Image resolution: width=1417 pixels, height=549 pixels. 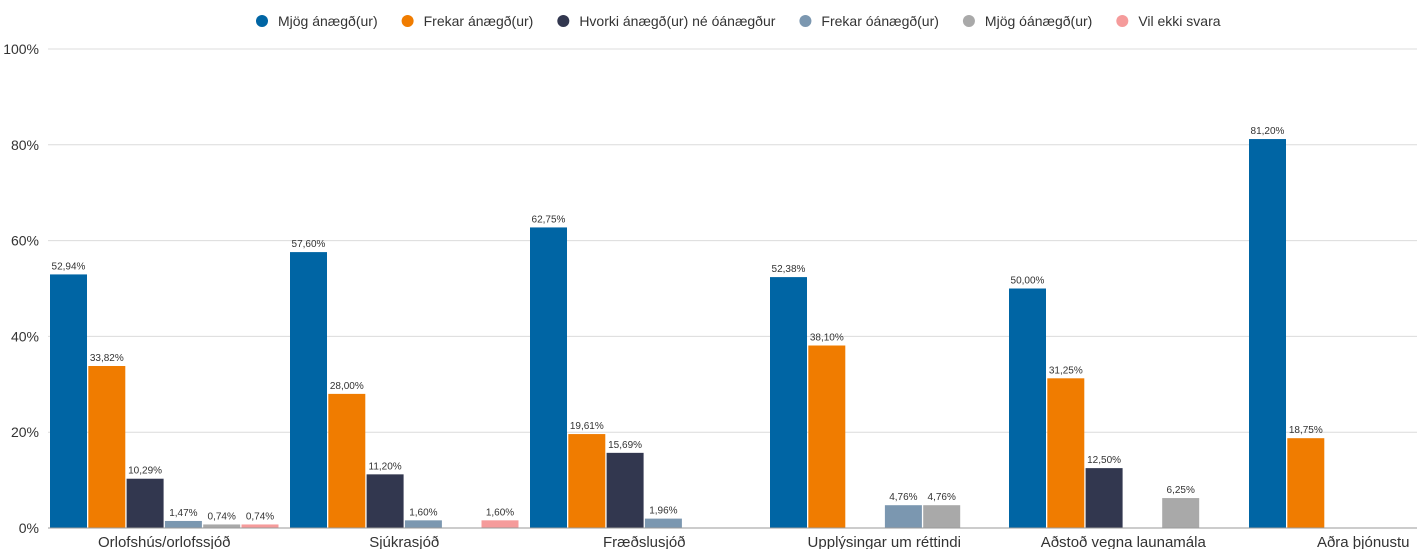 What do you see at coordinates (385, 466) in the screenshot?
I see `data-label: 11,20%` at bounding box center [385, 466].